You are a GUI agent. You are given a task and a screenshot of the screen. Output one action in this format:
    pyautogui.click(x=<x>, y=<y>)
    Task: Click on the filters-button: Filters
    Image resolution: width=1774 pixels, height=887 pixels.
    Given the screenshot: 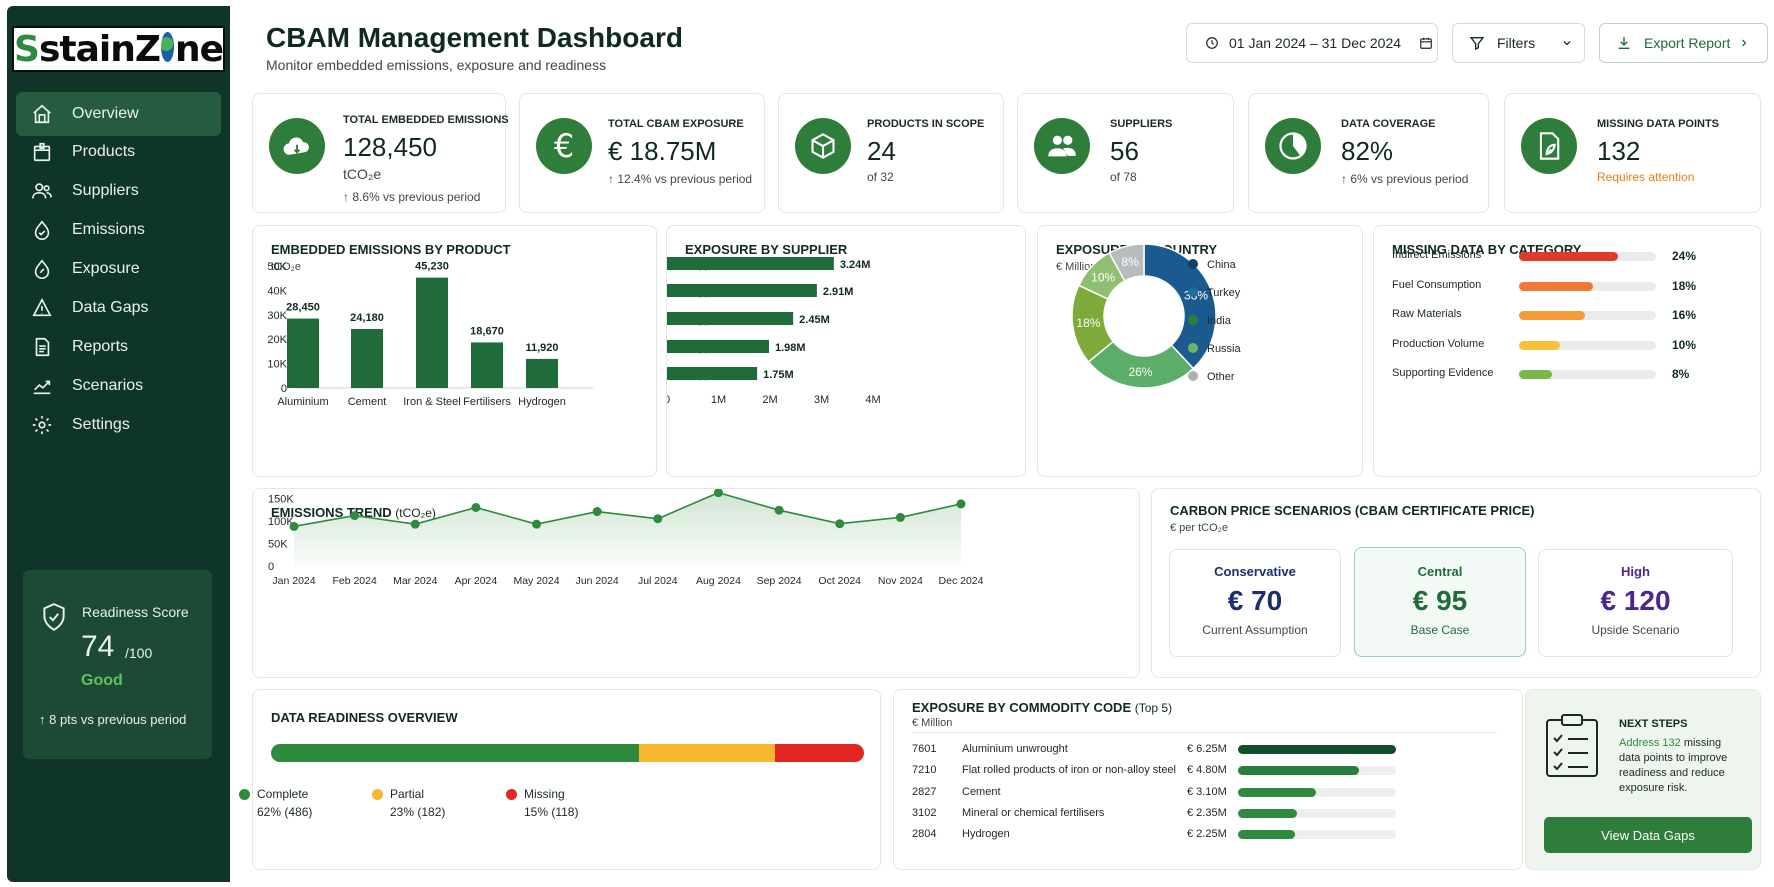 What is the action you would take?
    pyautogui.click(x=1518, y=43)
    